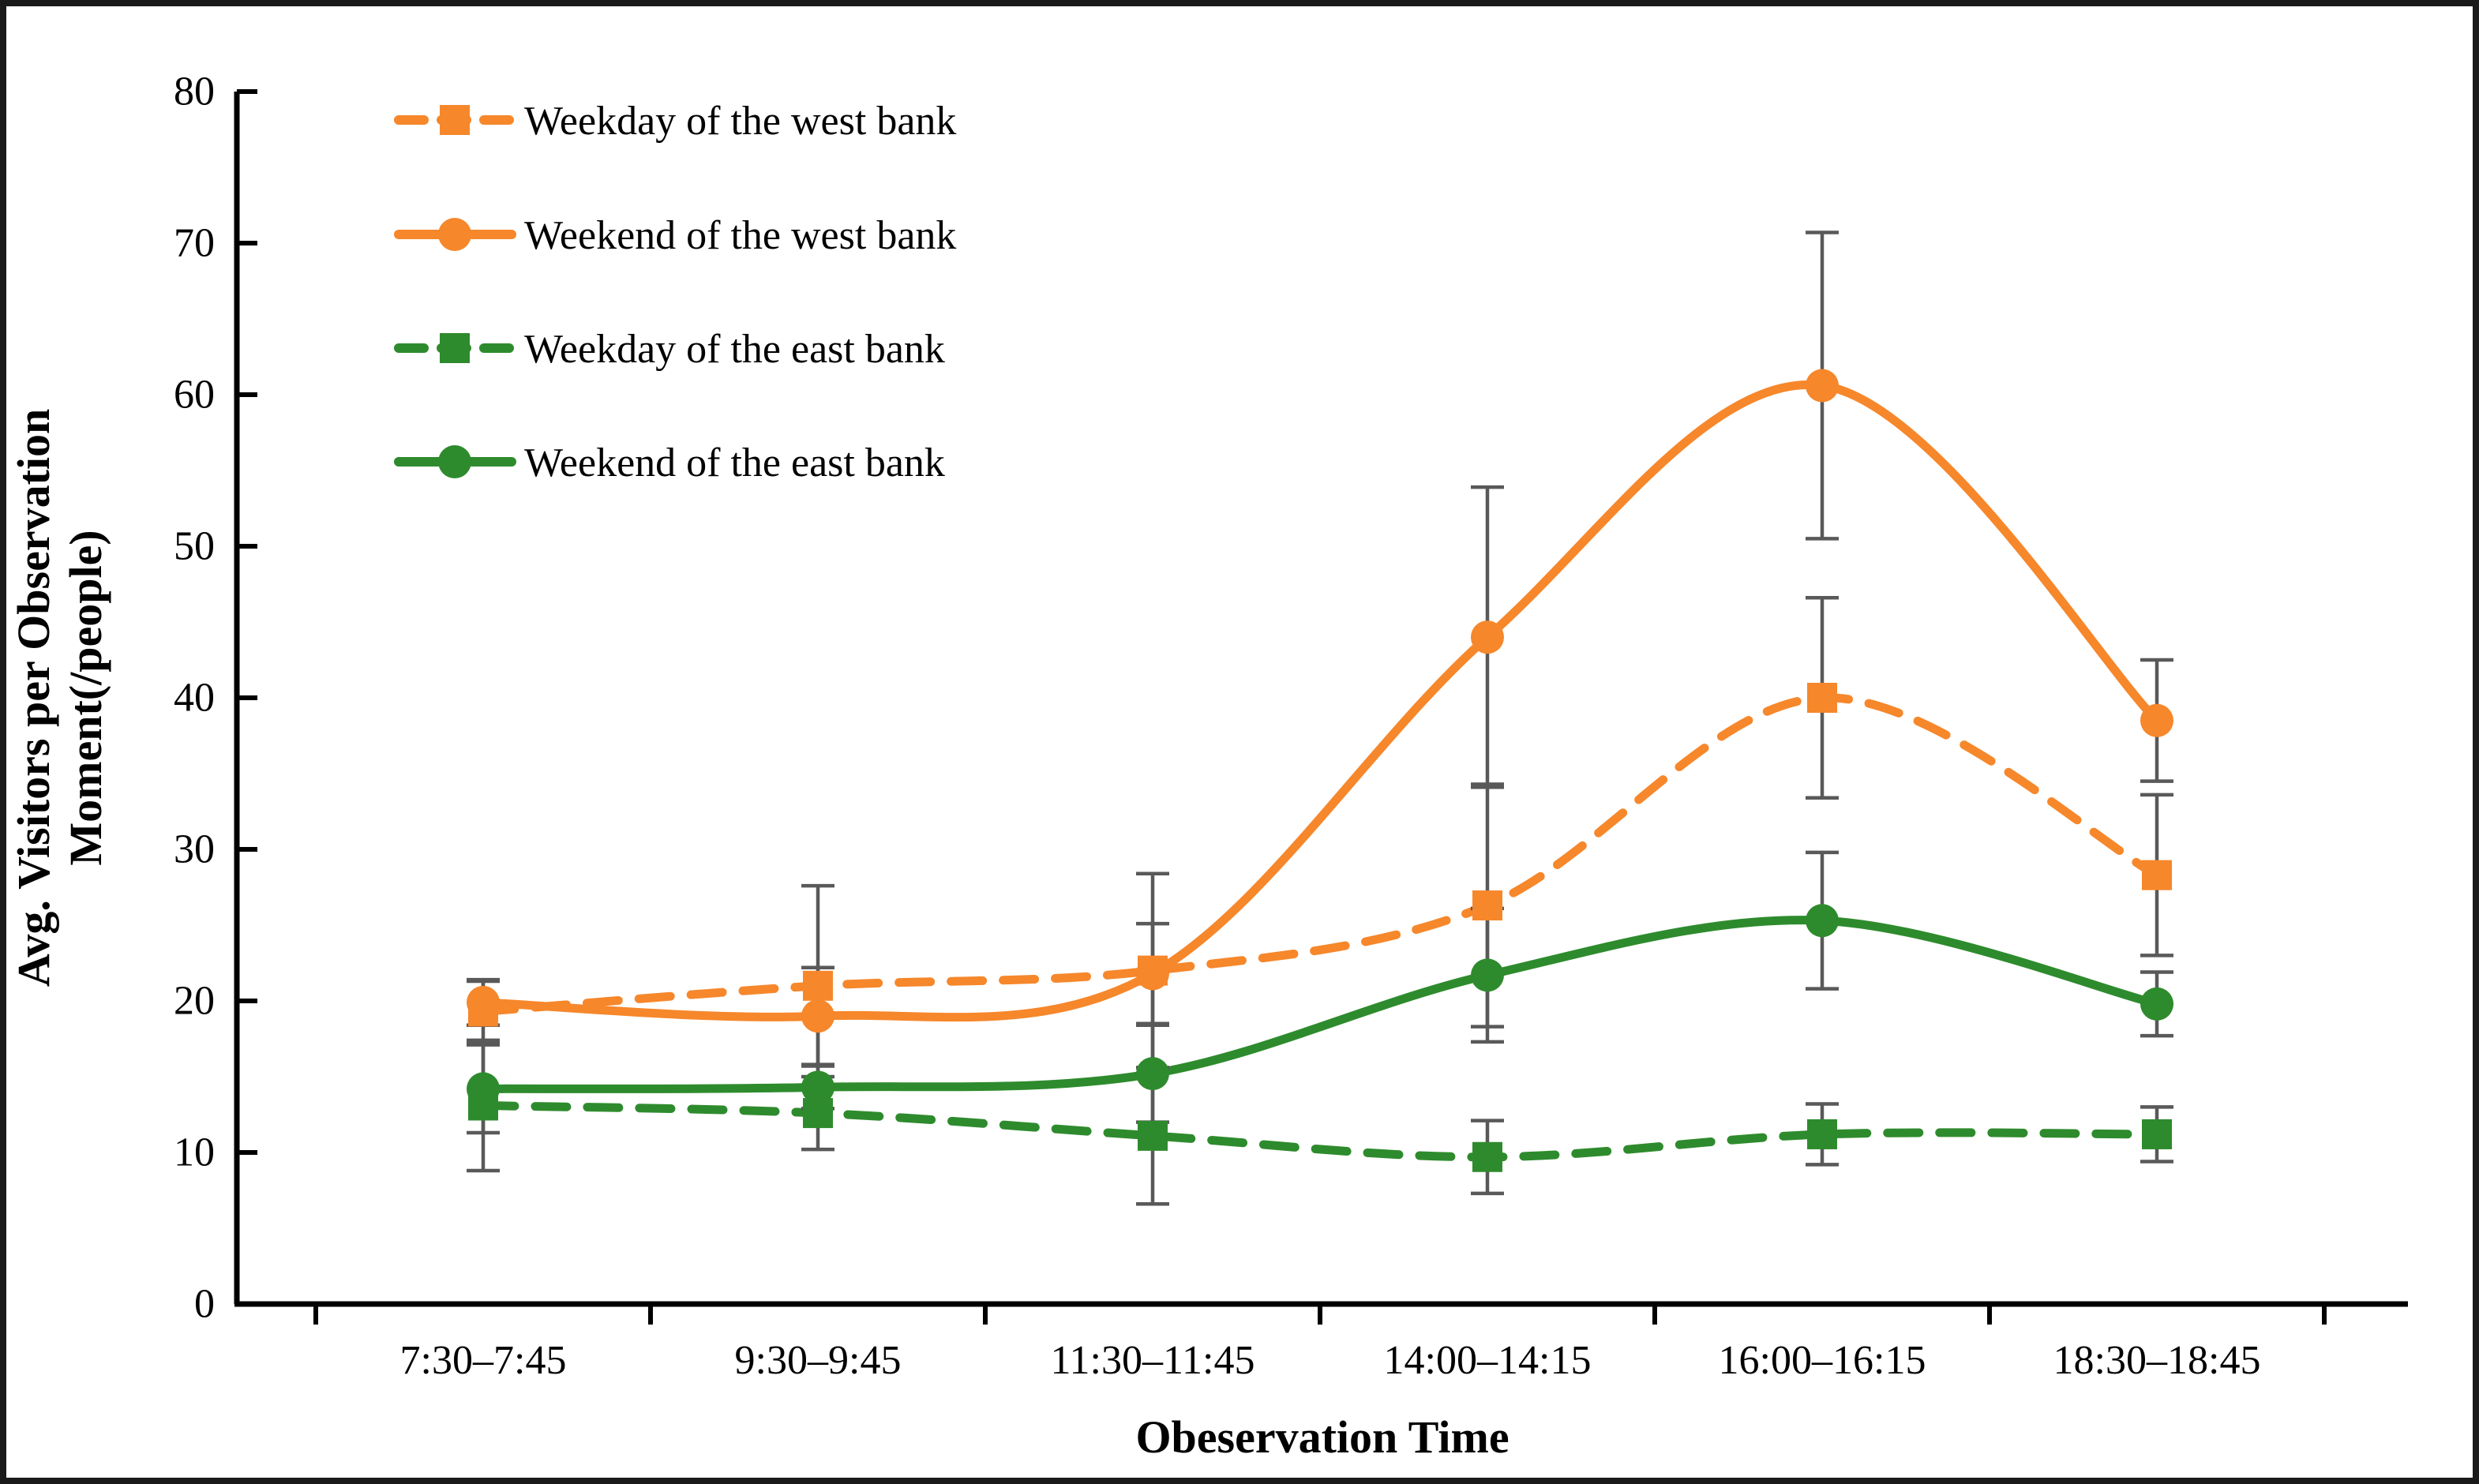  Describe the element at coordinates (194, 546) in the screenshot. I see `y-tick-label: 50` at that location.